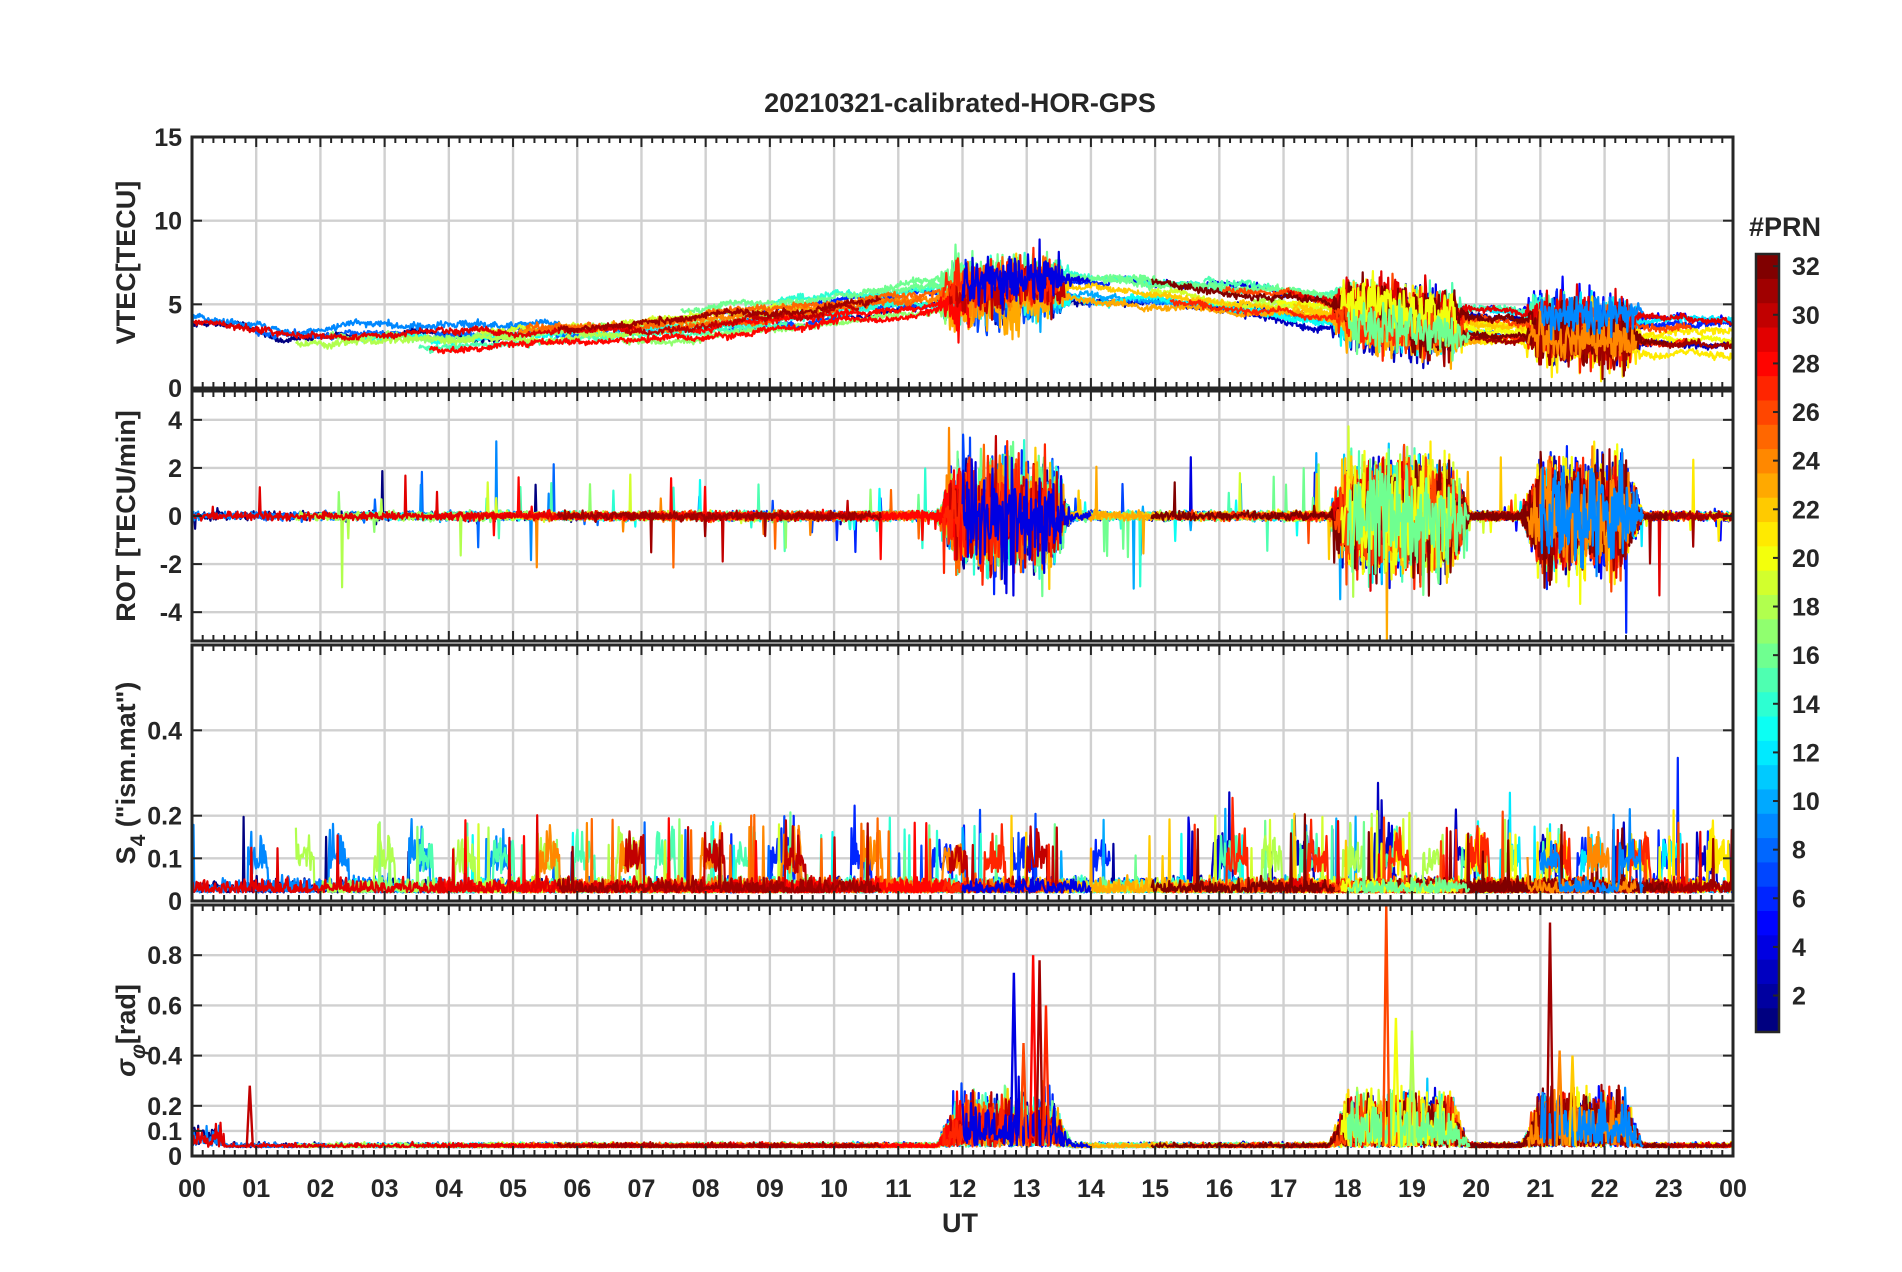  I want to click on colorbar-tick-label: 30, so click(1806, 316).